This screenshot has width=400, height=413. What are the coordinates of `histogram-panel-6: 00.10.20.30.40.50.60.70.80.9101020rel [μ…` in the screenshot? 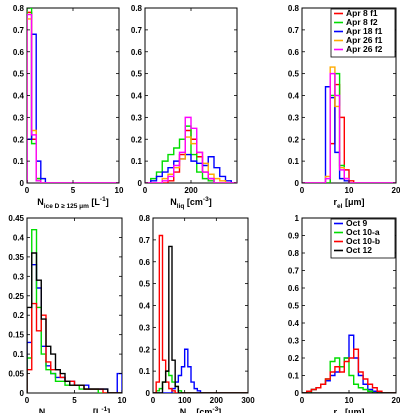 It's located at (344, 313).